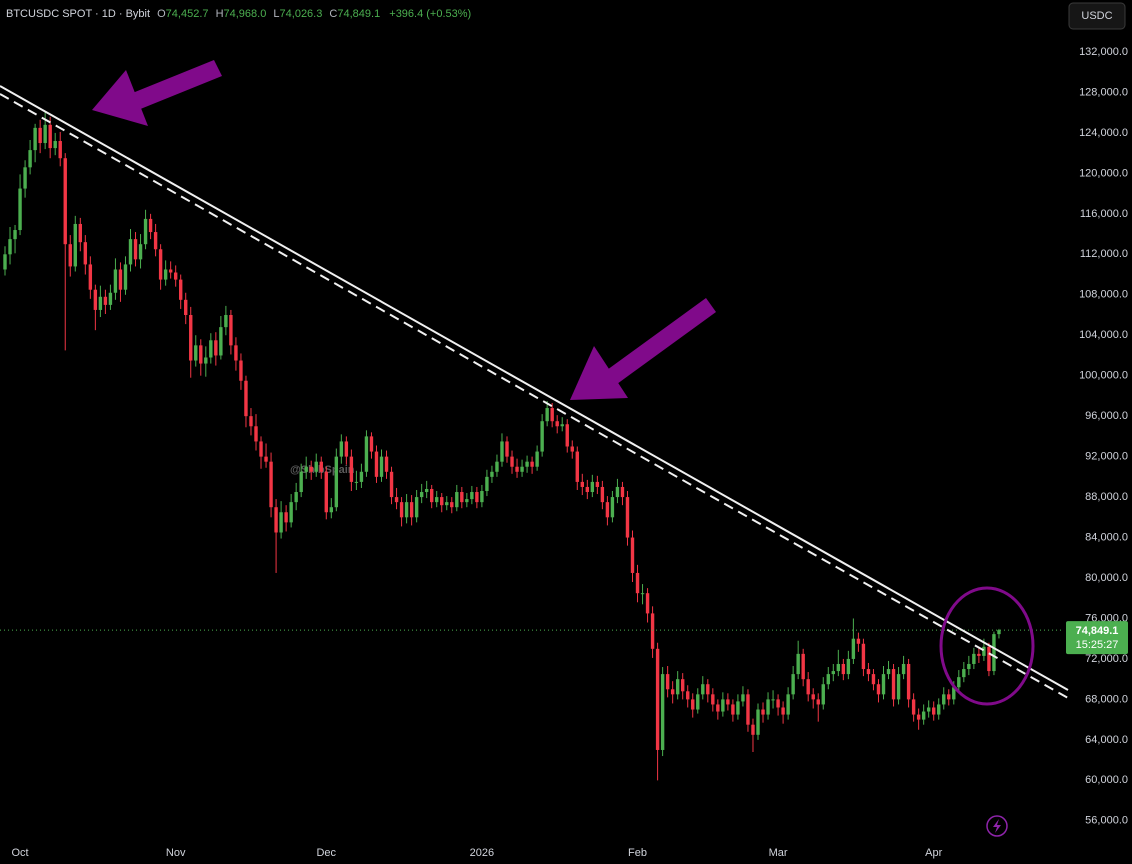 This screenshot has width=1132, height=864. What do you see at coordinates (1106, 699) in the screenshot?
I see `y-tick-label: 68,000.0` at bounding box center [1106, 699].